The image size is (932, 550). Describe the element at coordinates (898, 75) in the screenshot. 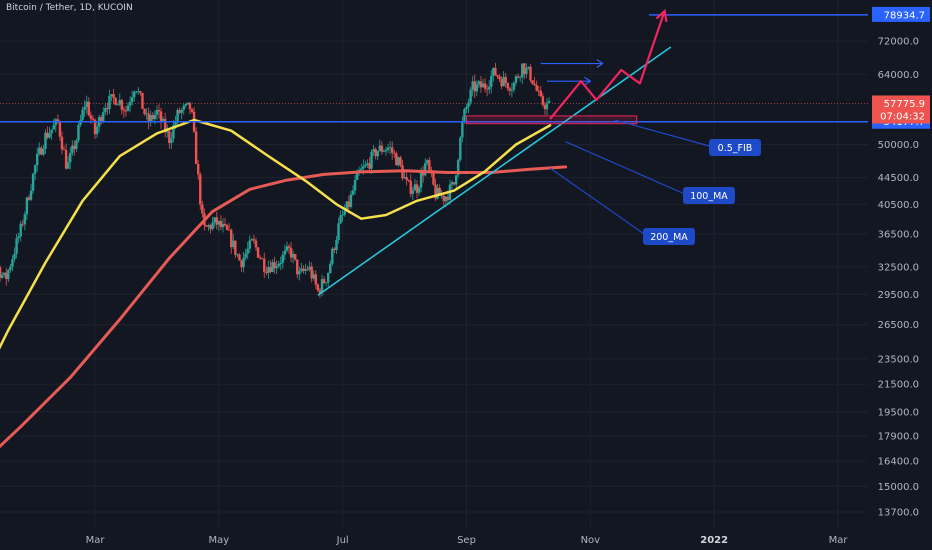

I see `price-tick-label: 64000.0` at that location.